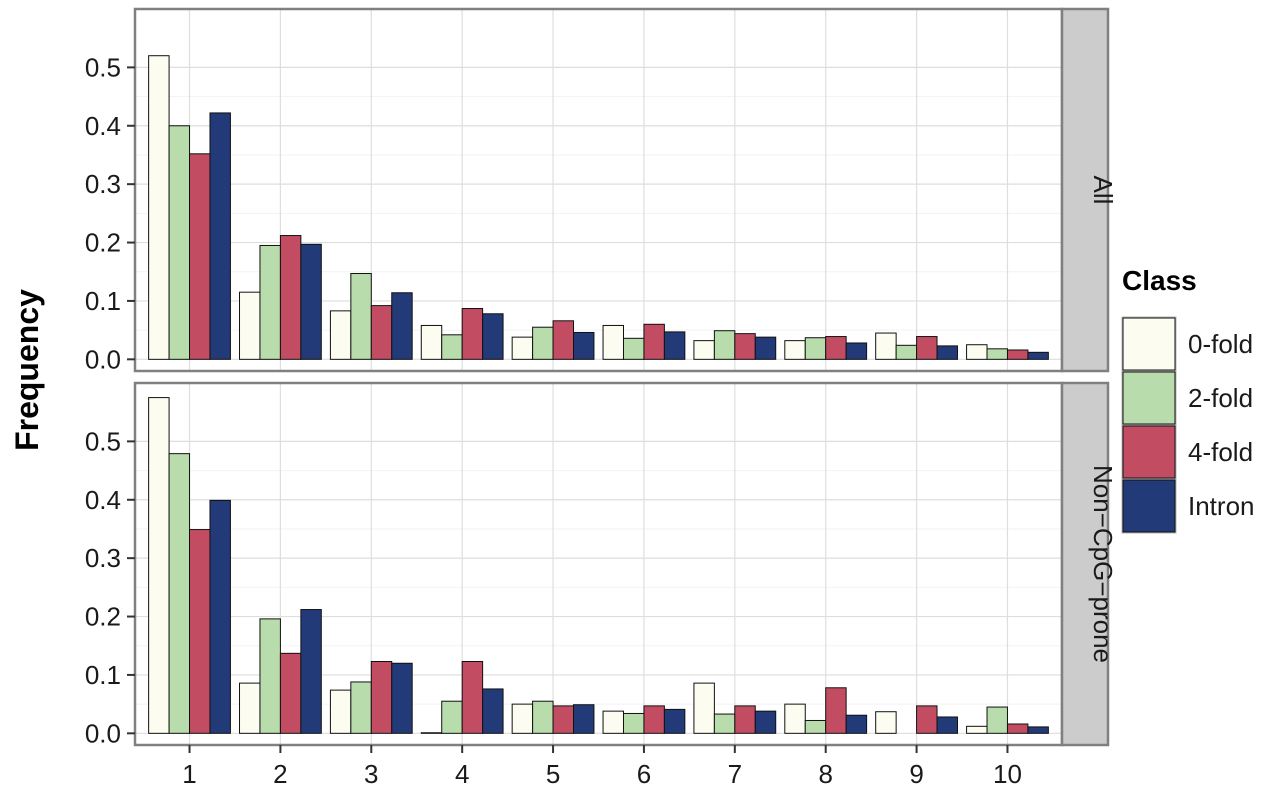  What do you see at coordinates (280, 774) in the screenshot?
I see `x-tick-label: 2` at bounding box center [280, 774].